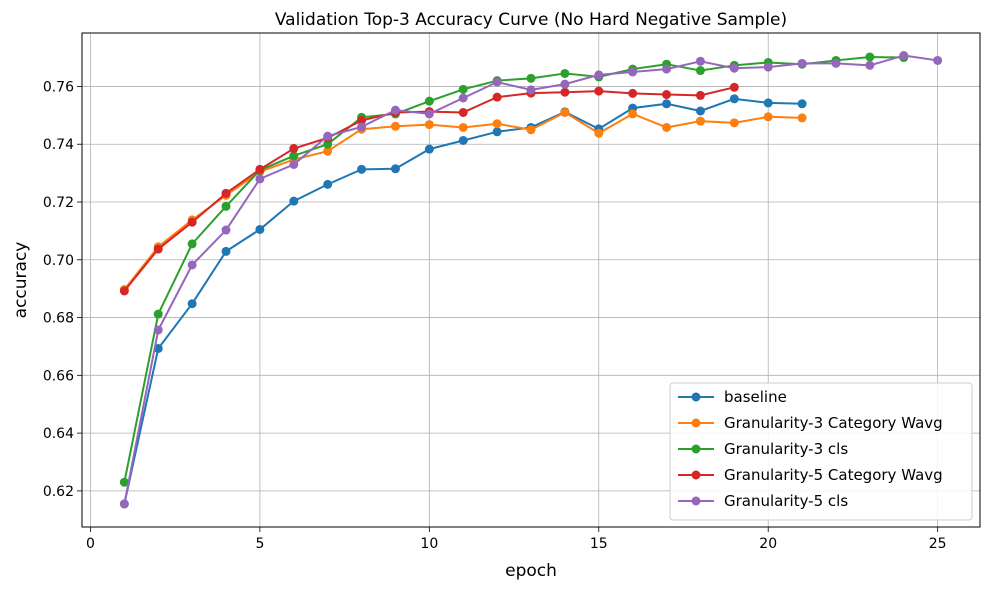 This screenshot has height=590, width=989. I want to click on y-tick-label: 0.70, so click(58, 261).